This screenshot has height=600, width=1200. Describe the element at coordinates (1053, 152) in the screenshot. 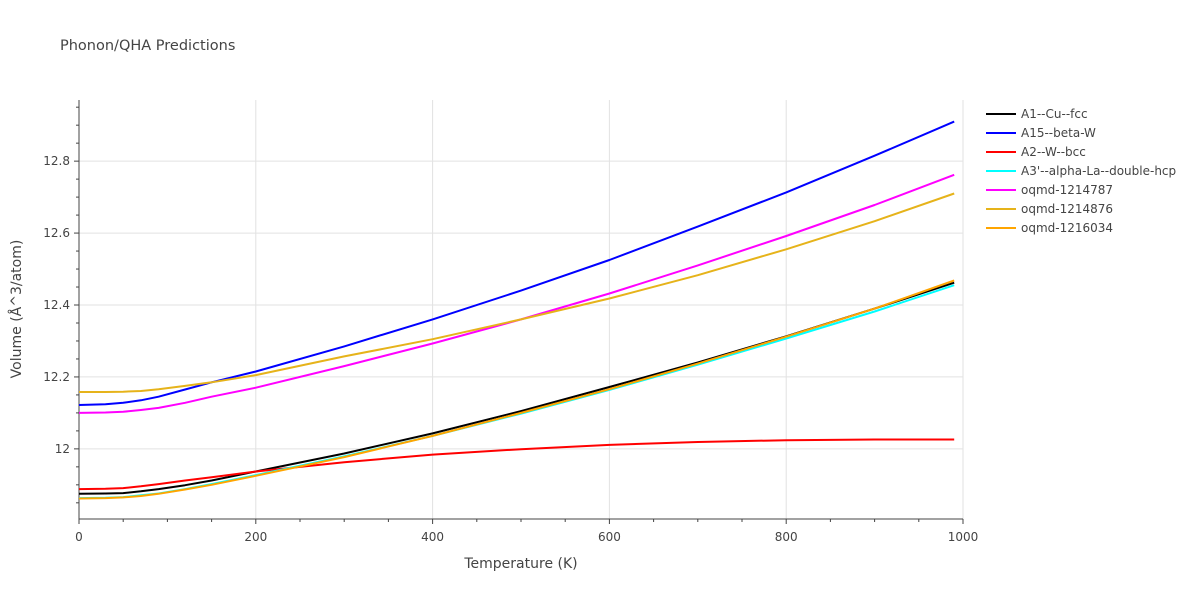

I see `legend-label: A2--W--bcc` at that location.